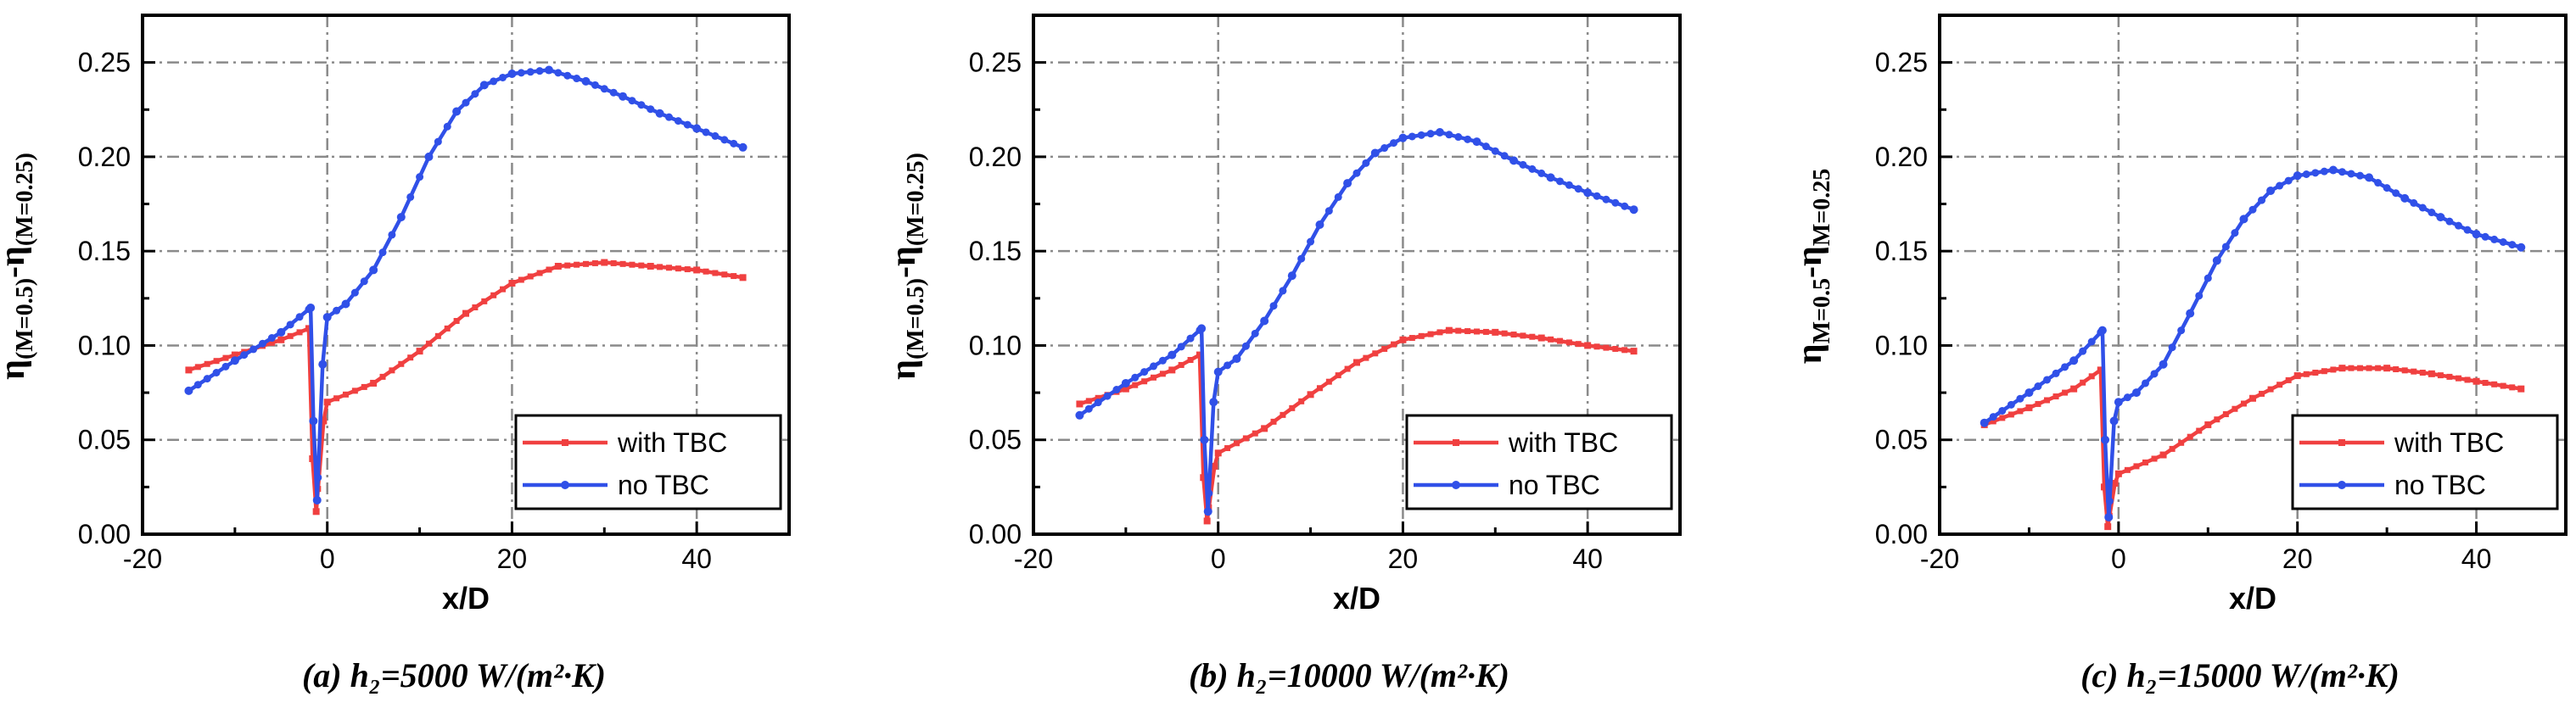  What do you see at coordinates (1822, 310) in the screenshot?
I see `y-label-sub: M=0.5` at bounding box center [1822, 310].